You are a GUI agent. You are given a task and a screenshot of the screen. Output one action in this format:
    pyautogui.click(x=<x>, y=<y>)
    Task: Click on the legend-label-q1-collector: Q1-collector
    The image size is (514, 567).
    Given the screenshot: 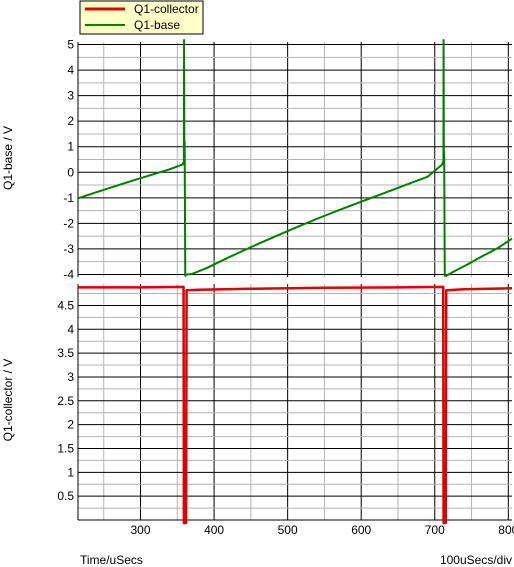 What is the action you would take?
    pyautogui.click(x=166, y=9)
    